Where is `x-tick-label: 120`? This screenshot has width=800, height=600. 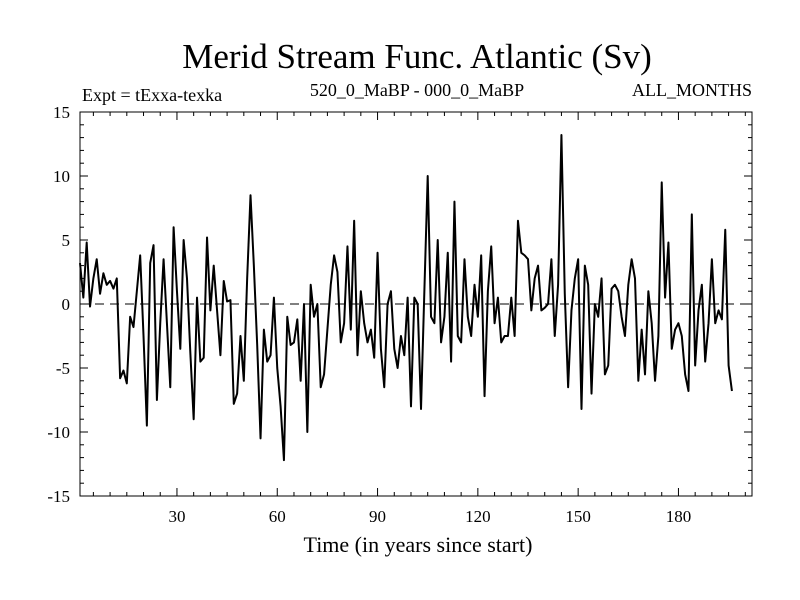
x-tick-label: 120 is located at coordinates (478, 516).